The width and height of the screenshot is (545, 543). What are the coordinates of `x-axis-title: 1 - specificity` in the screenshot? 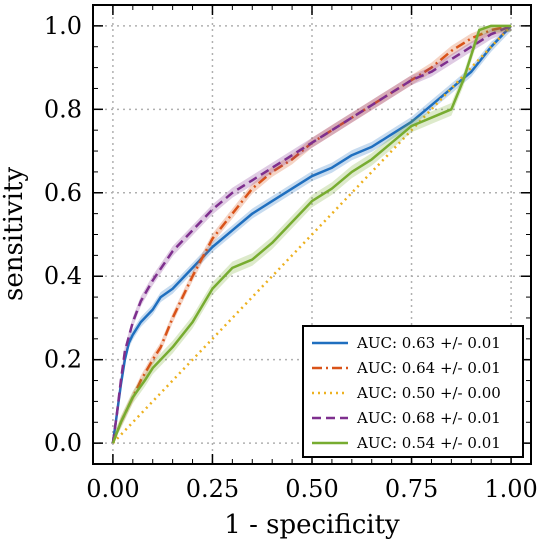 It's located at (312, 525).